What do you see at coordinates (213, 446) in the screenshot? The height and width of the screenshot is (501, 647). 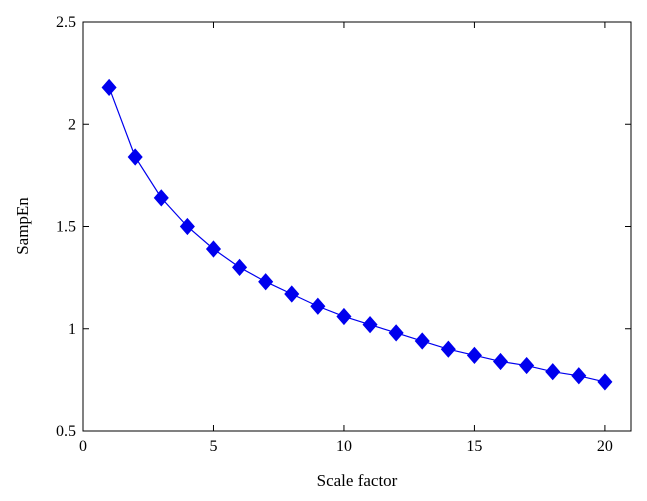 I see `x-tick-label: 5` at bounding box center [213, 446].